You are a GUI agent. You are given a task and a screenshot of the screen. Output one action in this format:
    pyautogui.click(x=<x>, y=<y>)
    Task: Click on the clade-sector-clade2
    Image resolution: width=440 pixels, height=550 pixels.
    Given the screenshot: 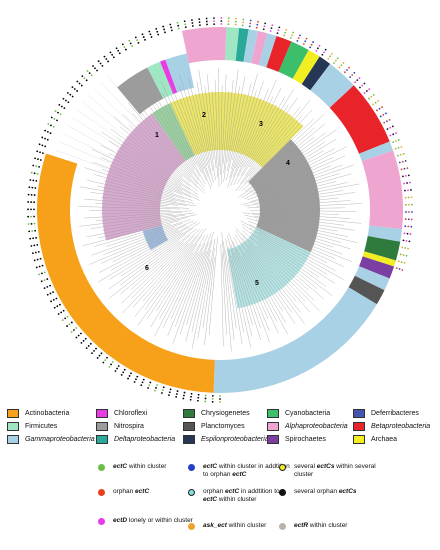 What is the action you would take?
    pyautogui.click(x=144, y=177)
    